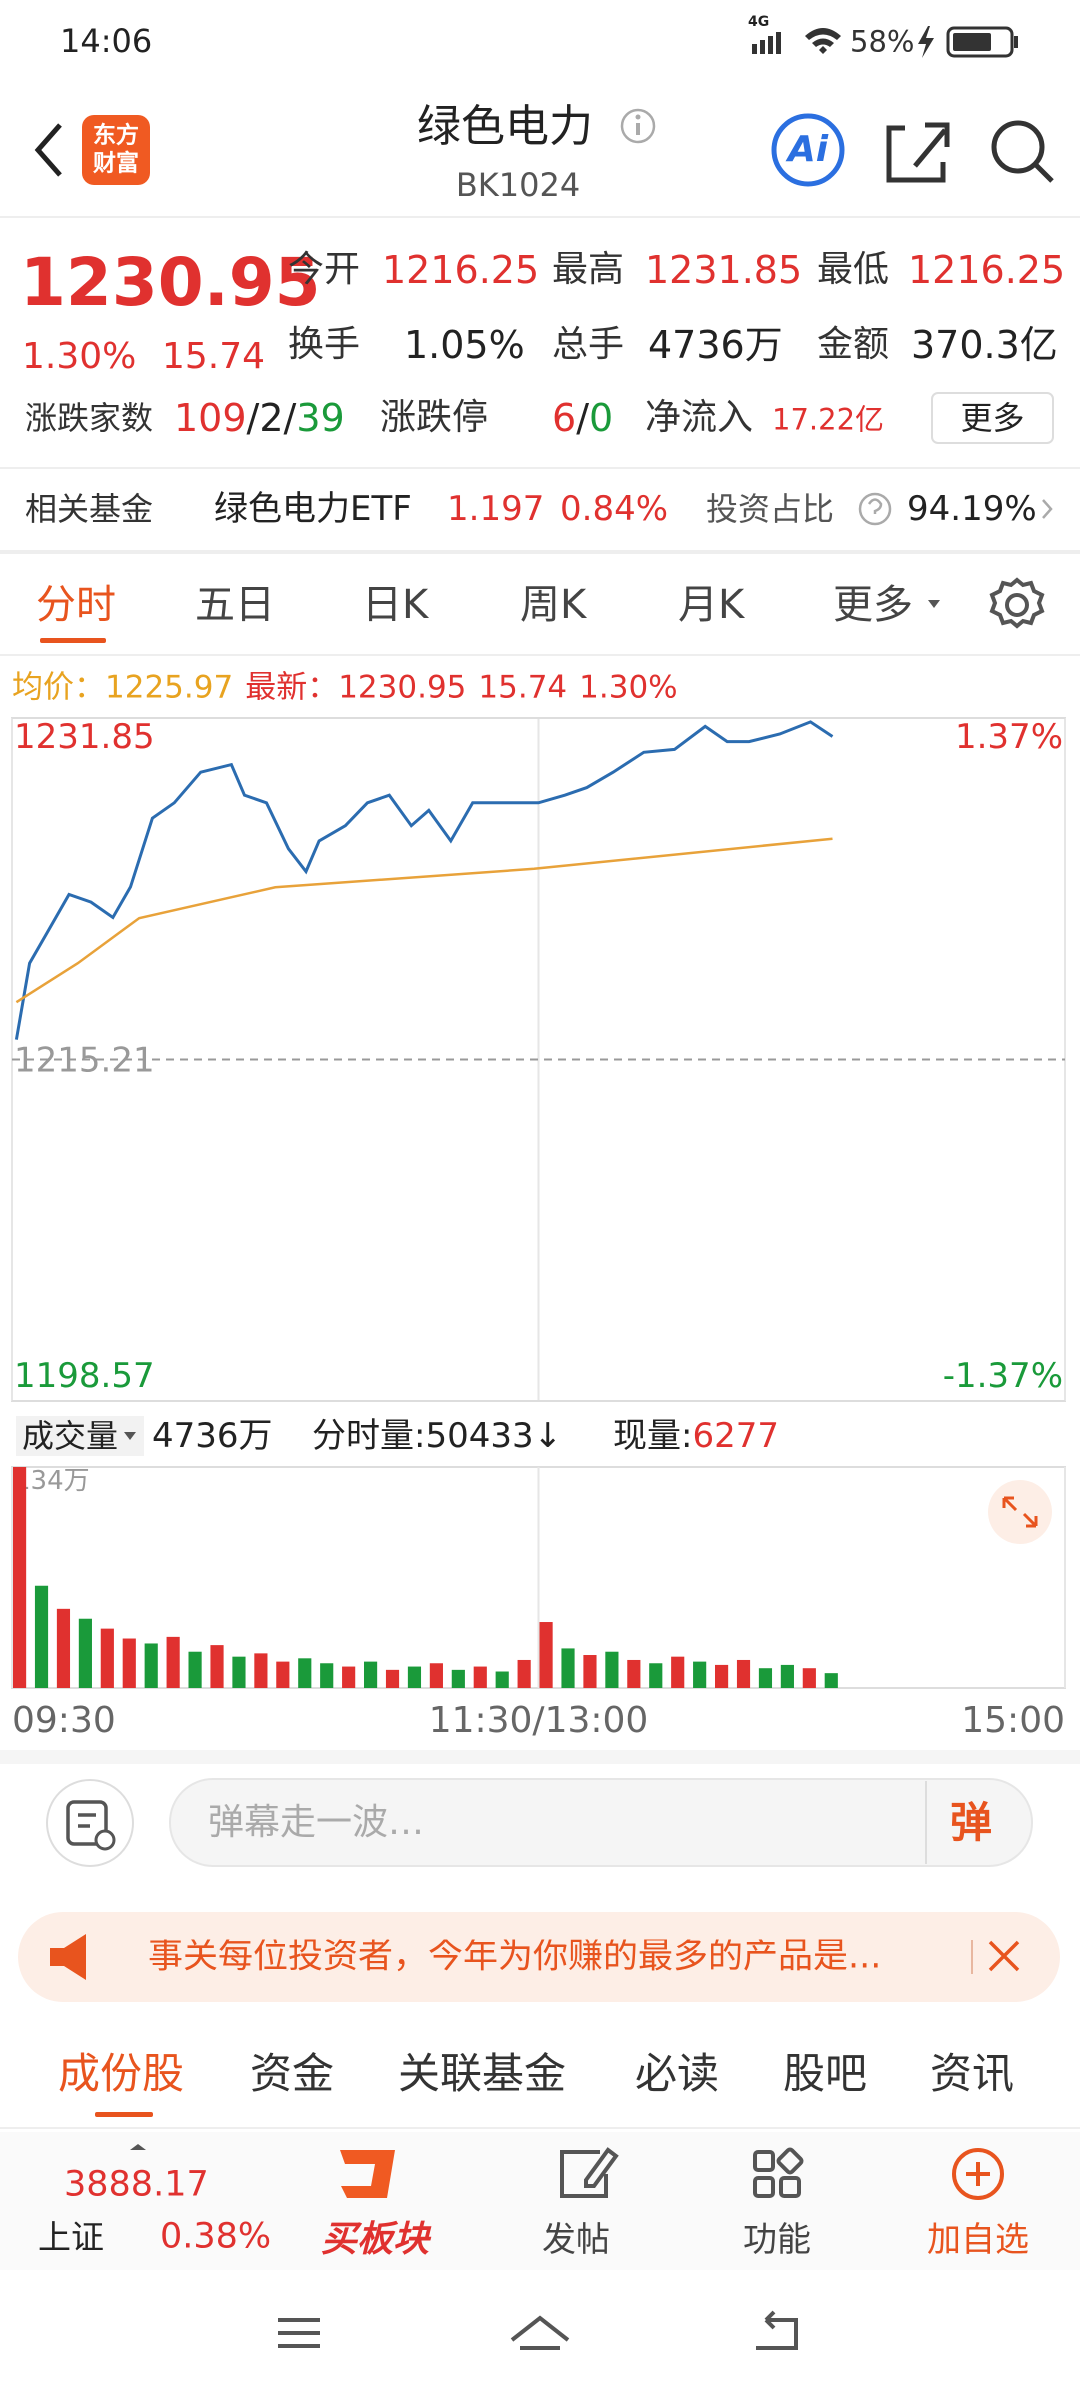 The image size is (1080, 2400). I want to click on tab: 月K, so click(711, 605).